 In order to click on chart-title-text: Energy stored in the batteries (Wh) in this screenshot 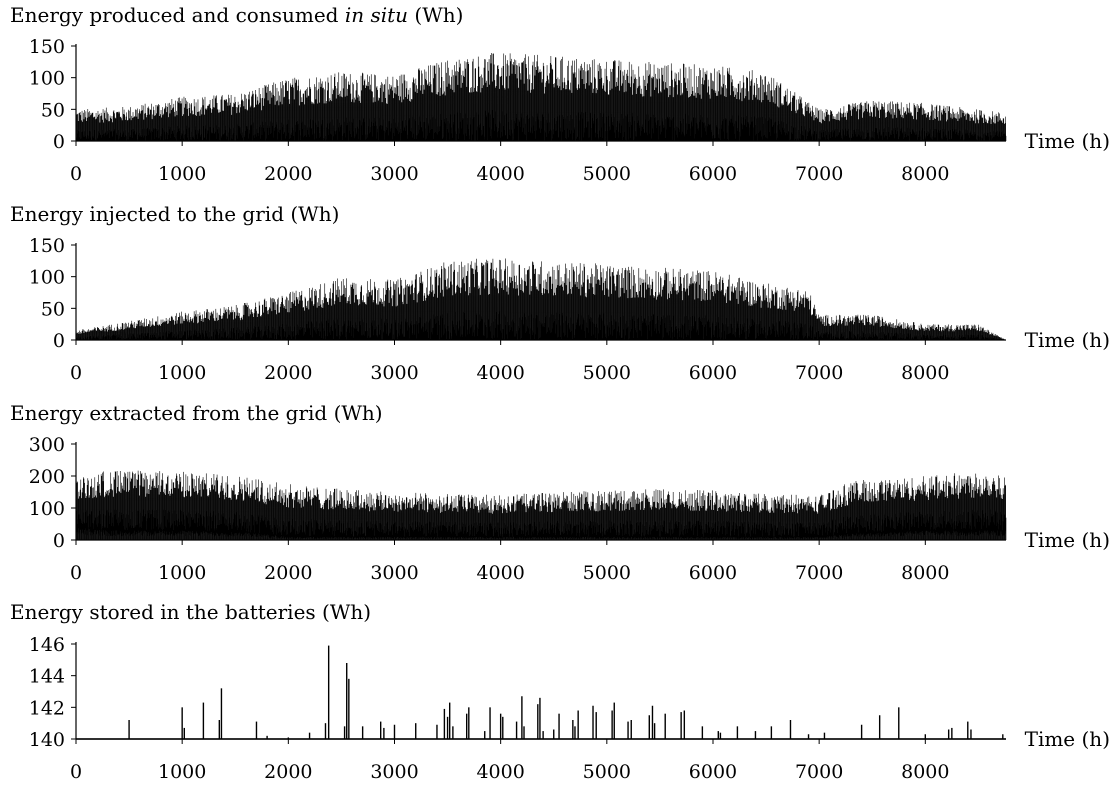, I will do `click(190, 612)`.